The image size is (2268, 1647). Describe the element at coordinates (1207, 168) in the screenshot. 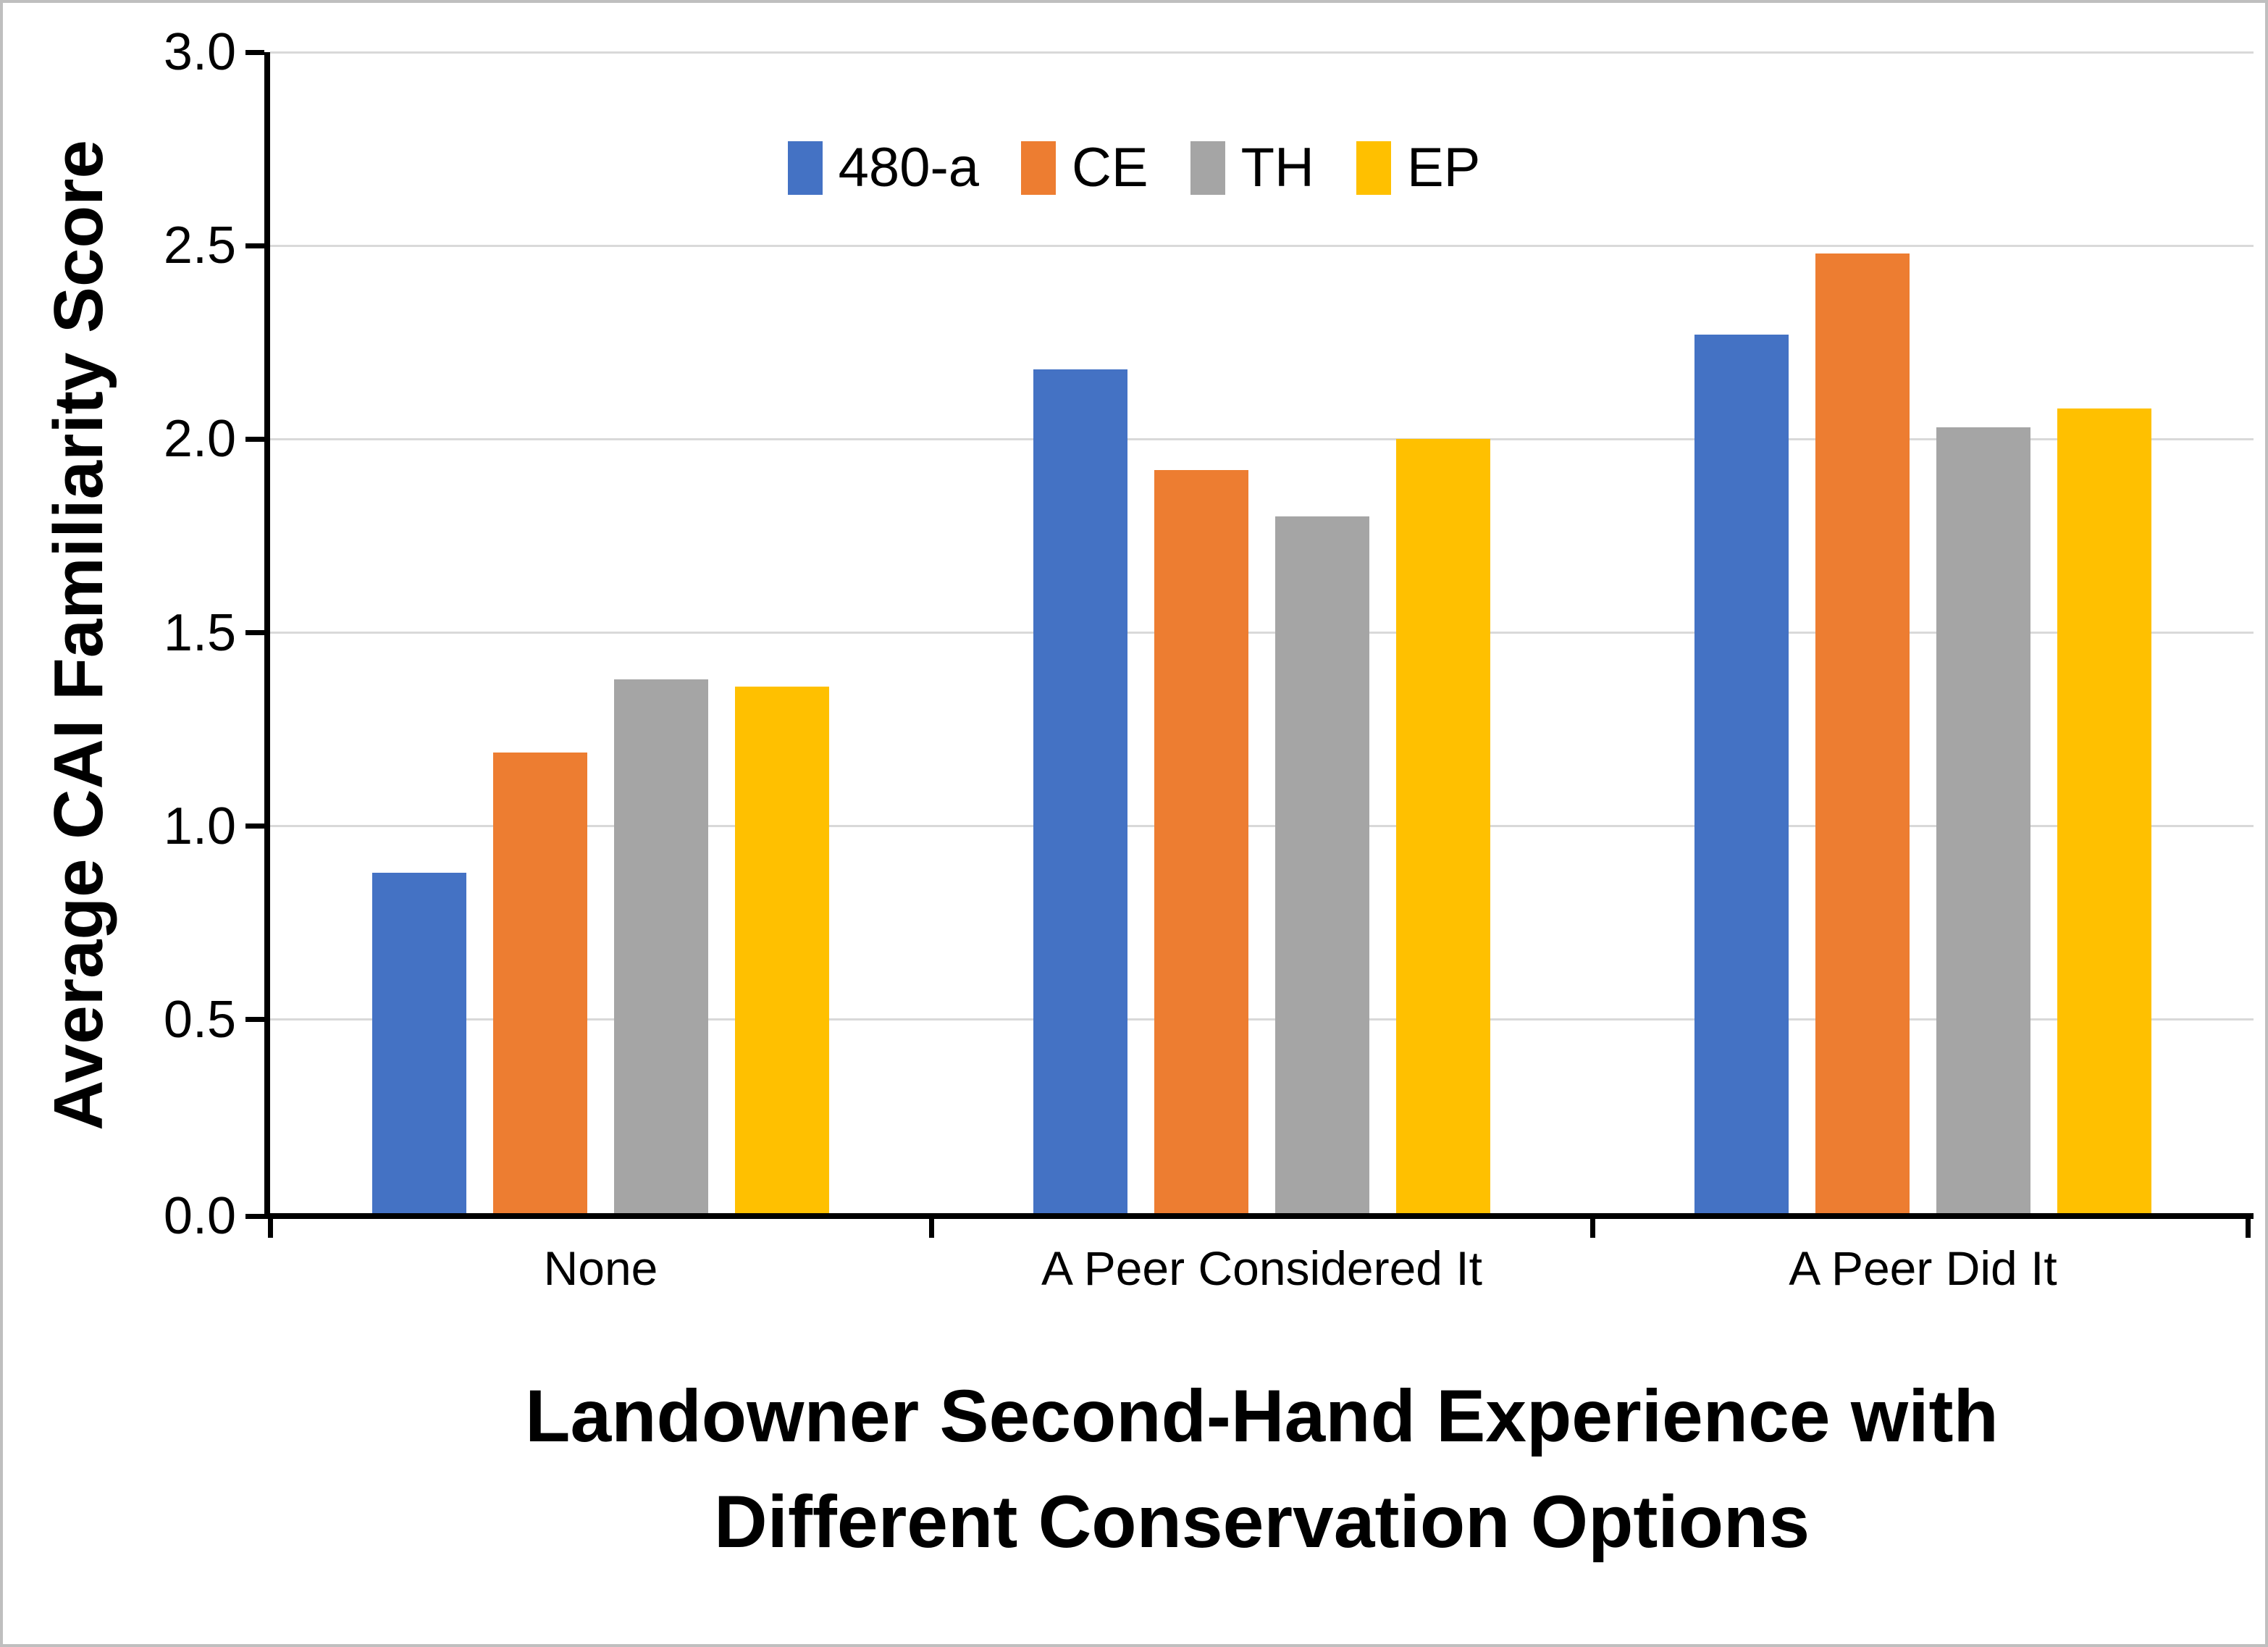

I see `legend-swatch-TH` at that location.